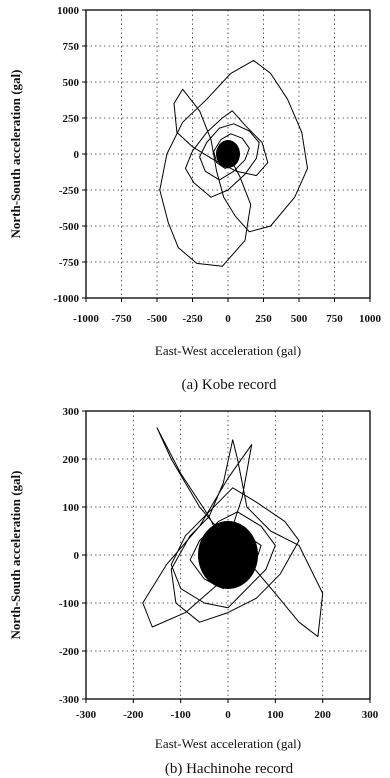 The image size is (390, 778). Describe the element at coordinates (275, 715) in the screenshot. I see `x-tick-label: 100` at that location.